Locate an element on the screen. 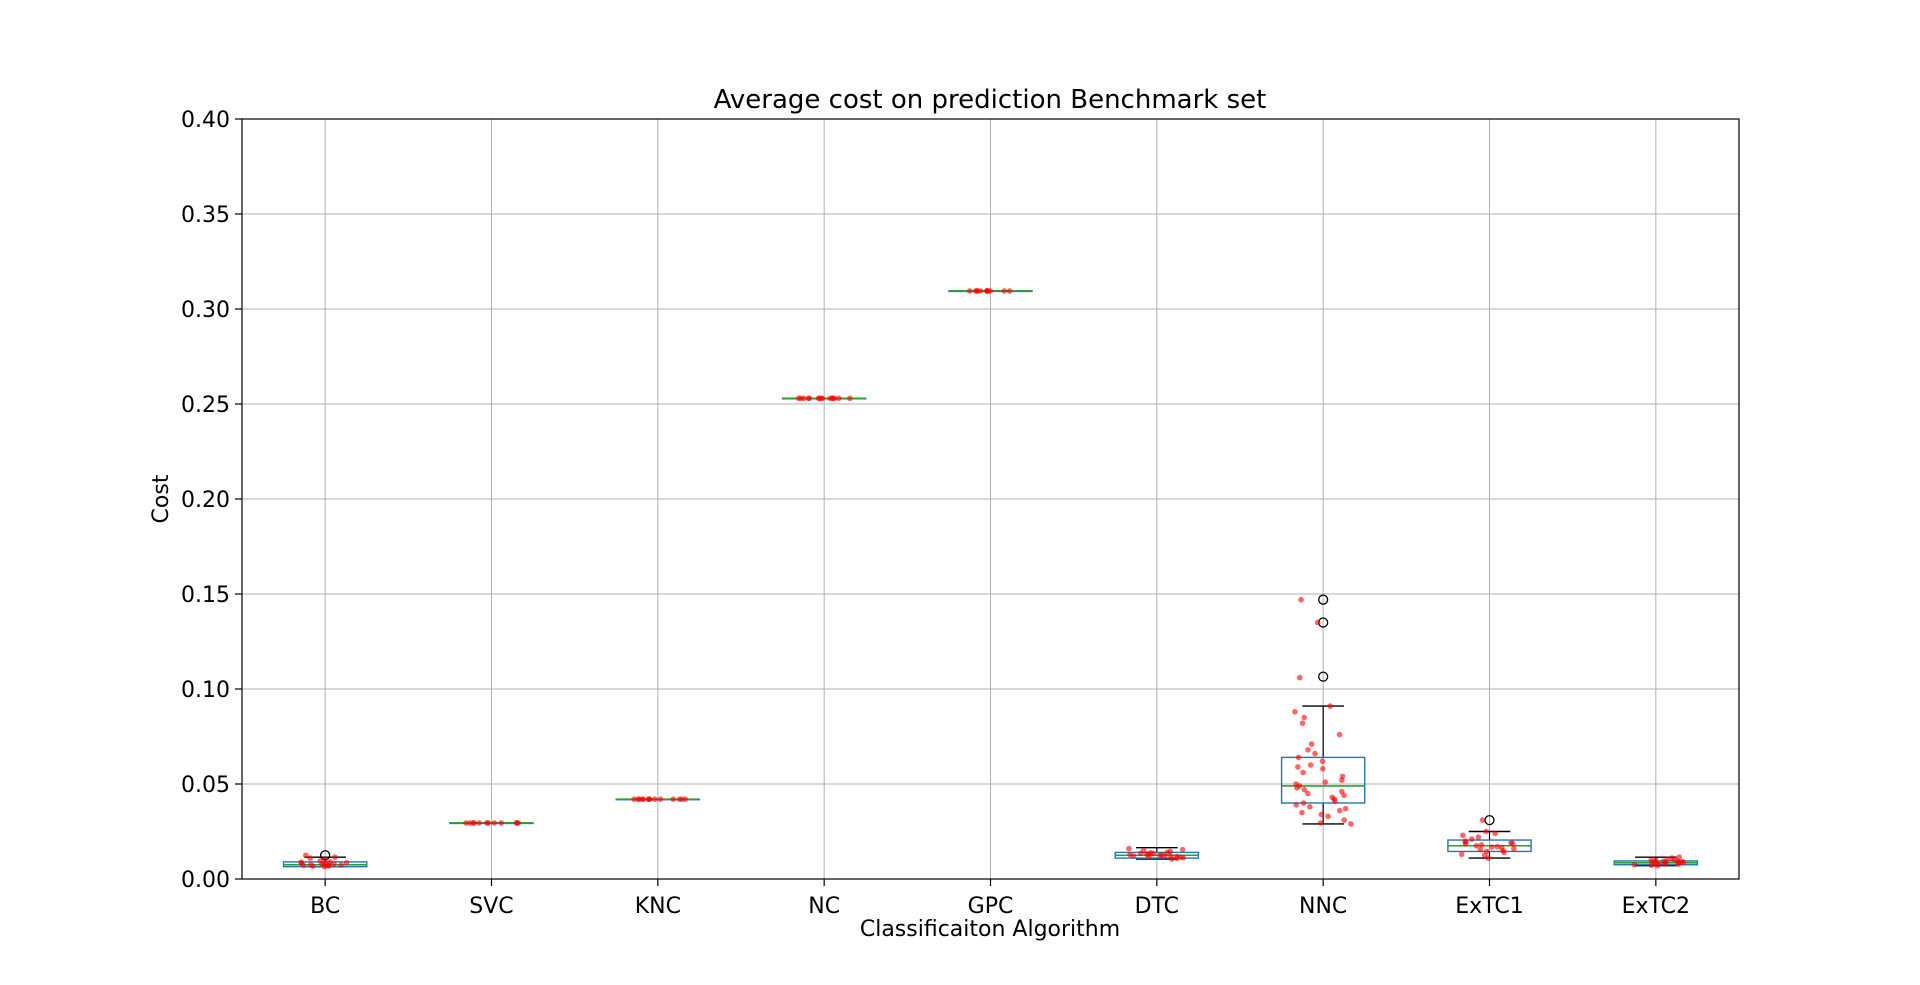 The image size is (1920, 985). y-tick-label: 0.15 is located at coordinates (205, 595).